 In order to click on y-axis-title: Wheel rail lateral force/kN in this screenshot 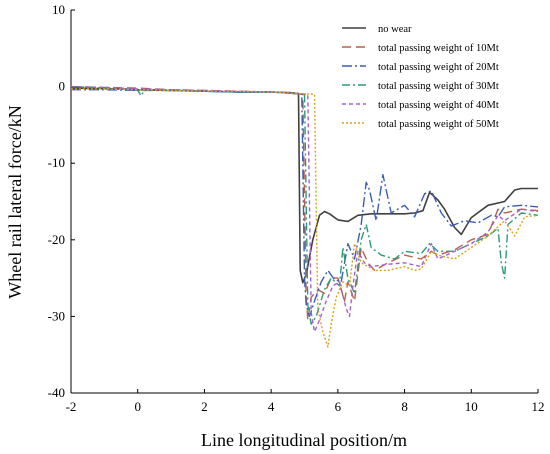, I will do `click(15, 201)`.